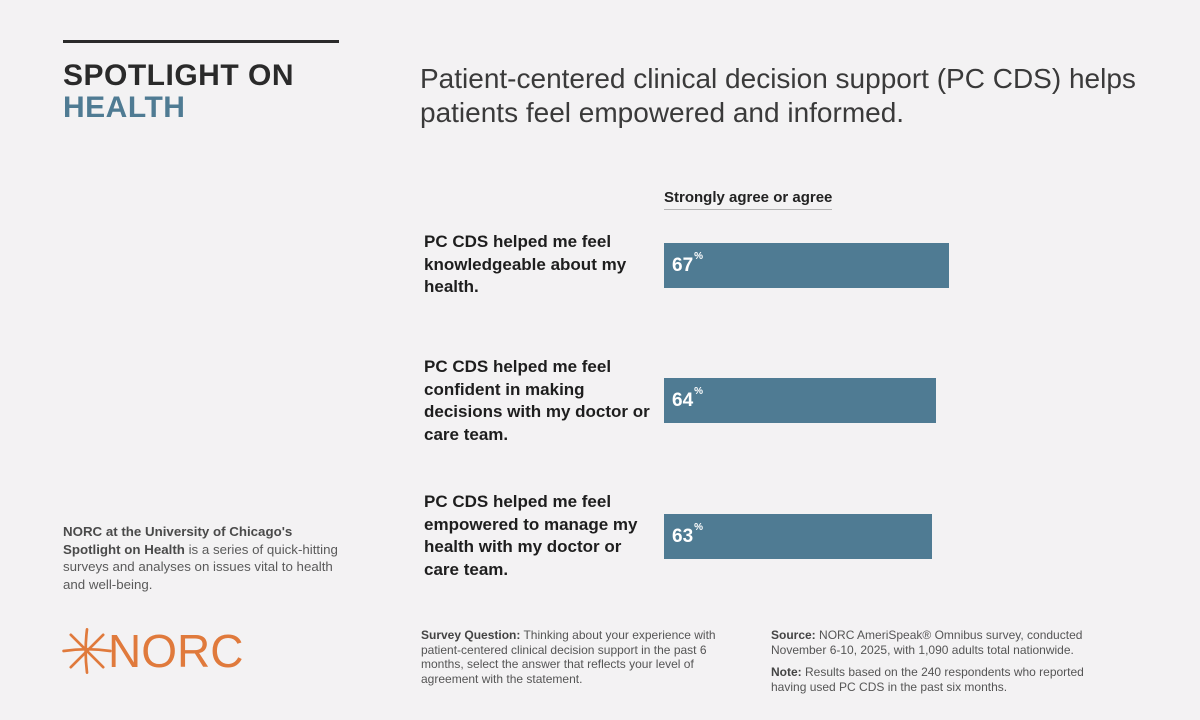  Describe the element at coordinates (688, 534) in the screenshot. I see `bar-value-label-3: 63%` at that location.